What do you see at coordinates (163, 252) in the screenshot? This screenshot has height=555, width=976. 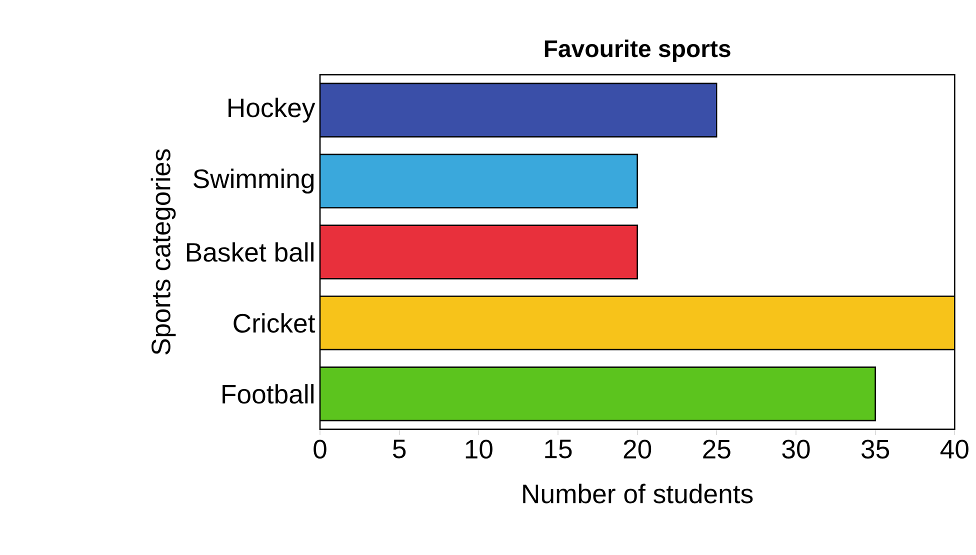 I see `y-axis-title: Sports categories` at bounding box center [163, 252].